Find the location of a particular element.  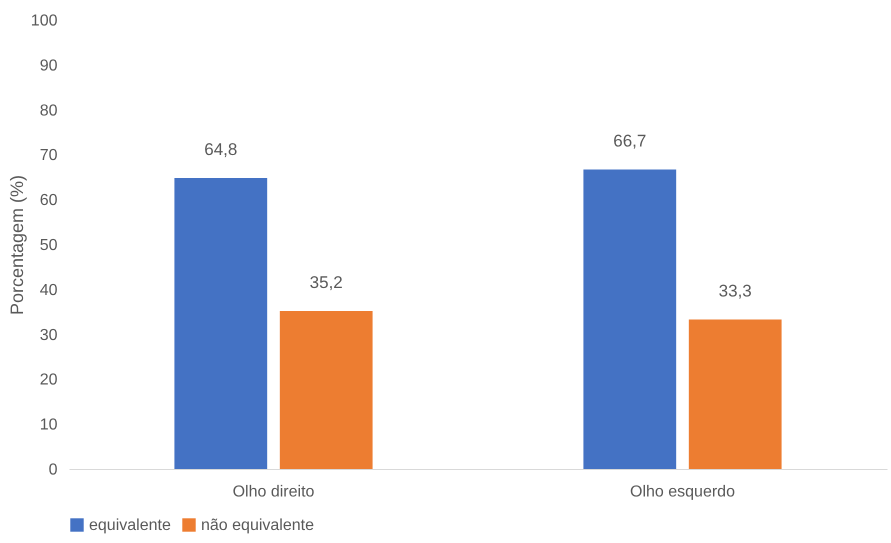

legend-label: equivalente is located at coordinates (130, 525).